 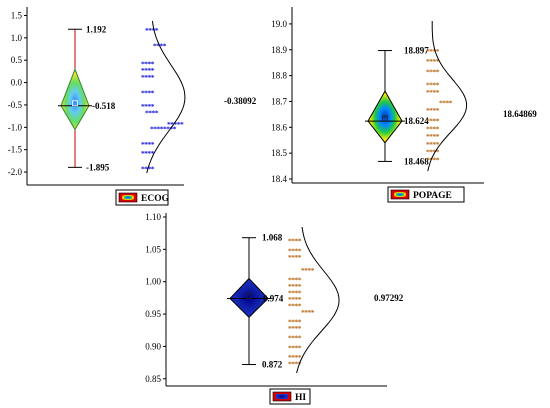 I want to click on y-tick-label: -2.0, so click(x=15, y=172).